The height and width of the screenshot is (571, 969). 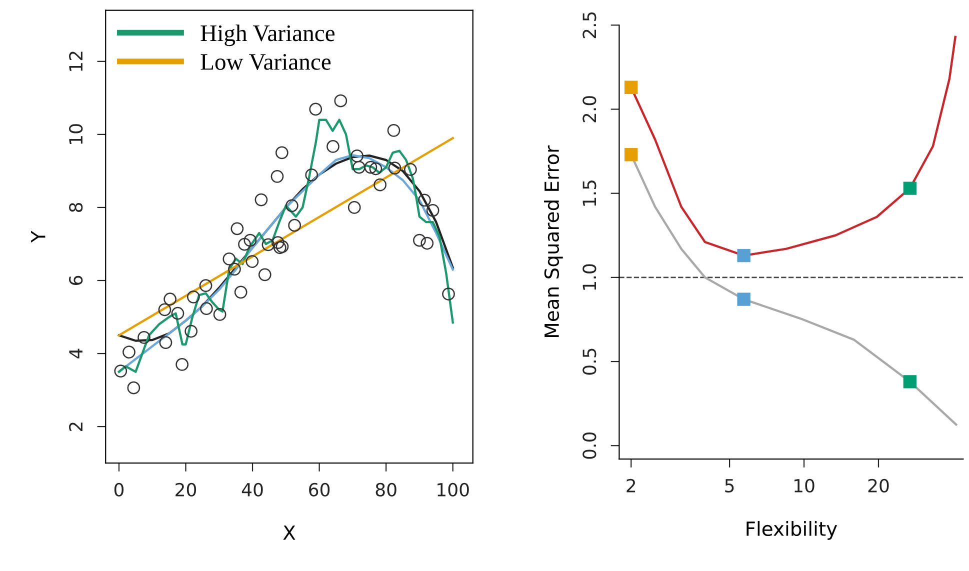 I want to click on legend-label: High Variance, so click(x=267, y=35).